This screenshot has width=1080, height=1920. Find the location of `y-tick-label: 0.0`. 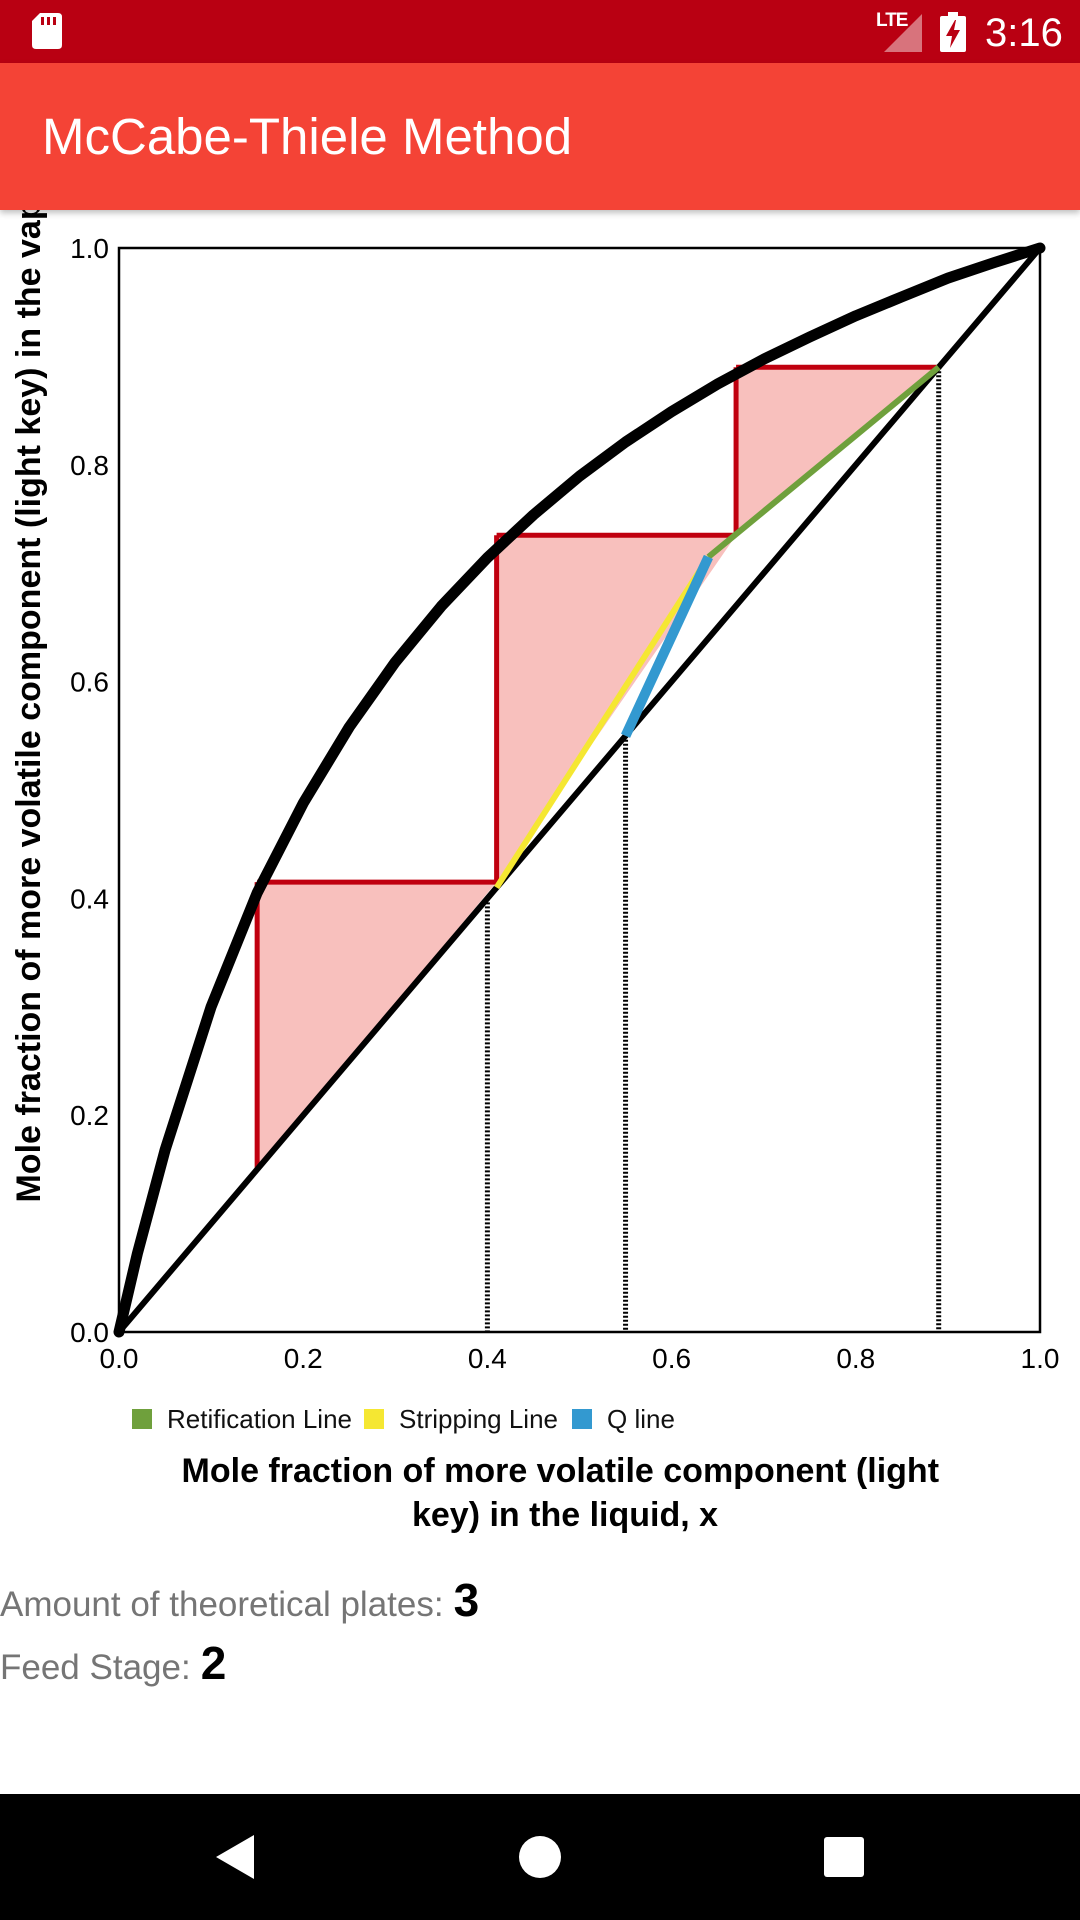

y-tick-label: 0.0 is located at coordinates (89, 1332).